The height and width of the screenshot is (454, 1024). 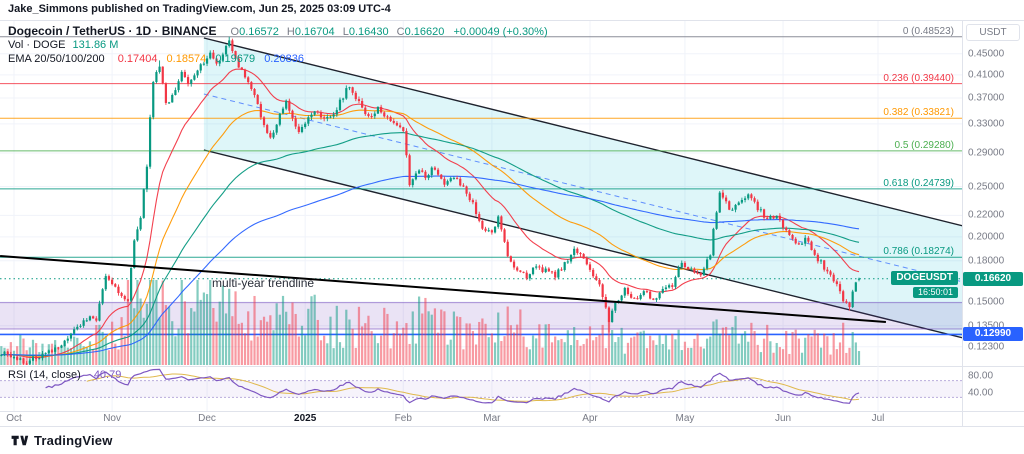 I want to click on ema200-value: 0.20836, so click(x=284, y=59).